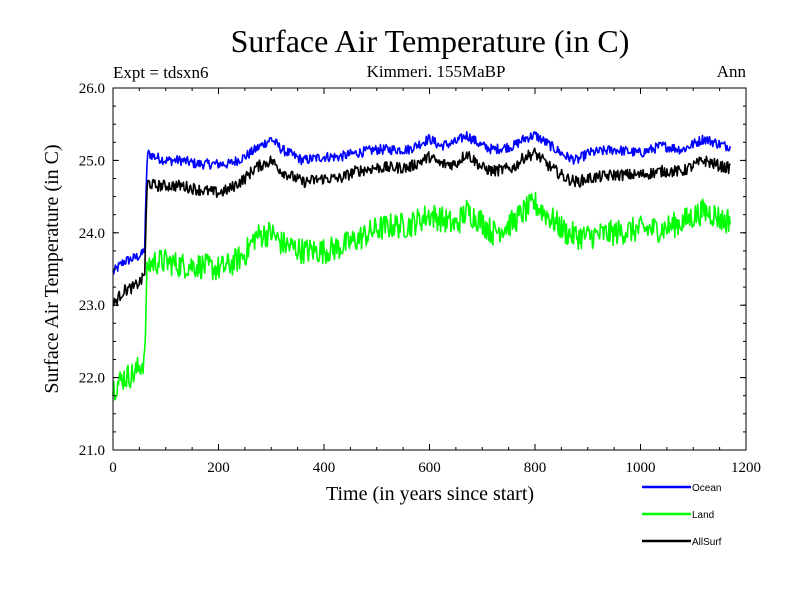 This screenshot has width=800, height=600. I want to click on y-tick-label: 22.0, so click(92, 379).